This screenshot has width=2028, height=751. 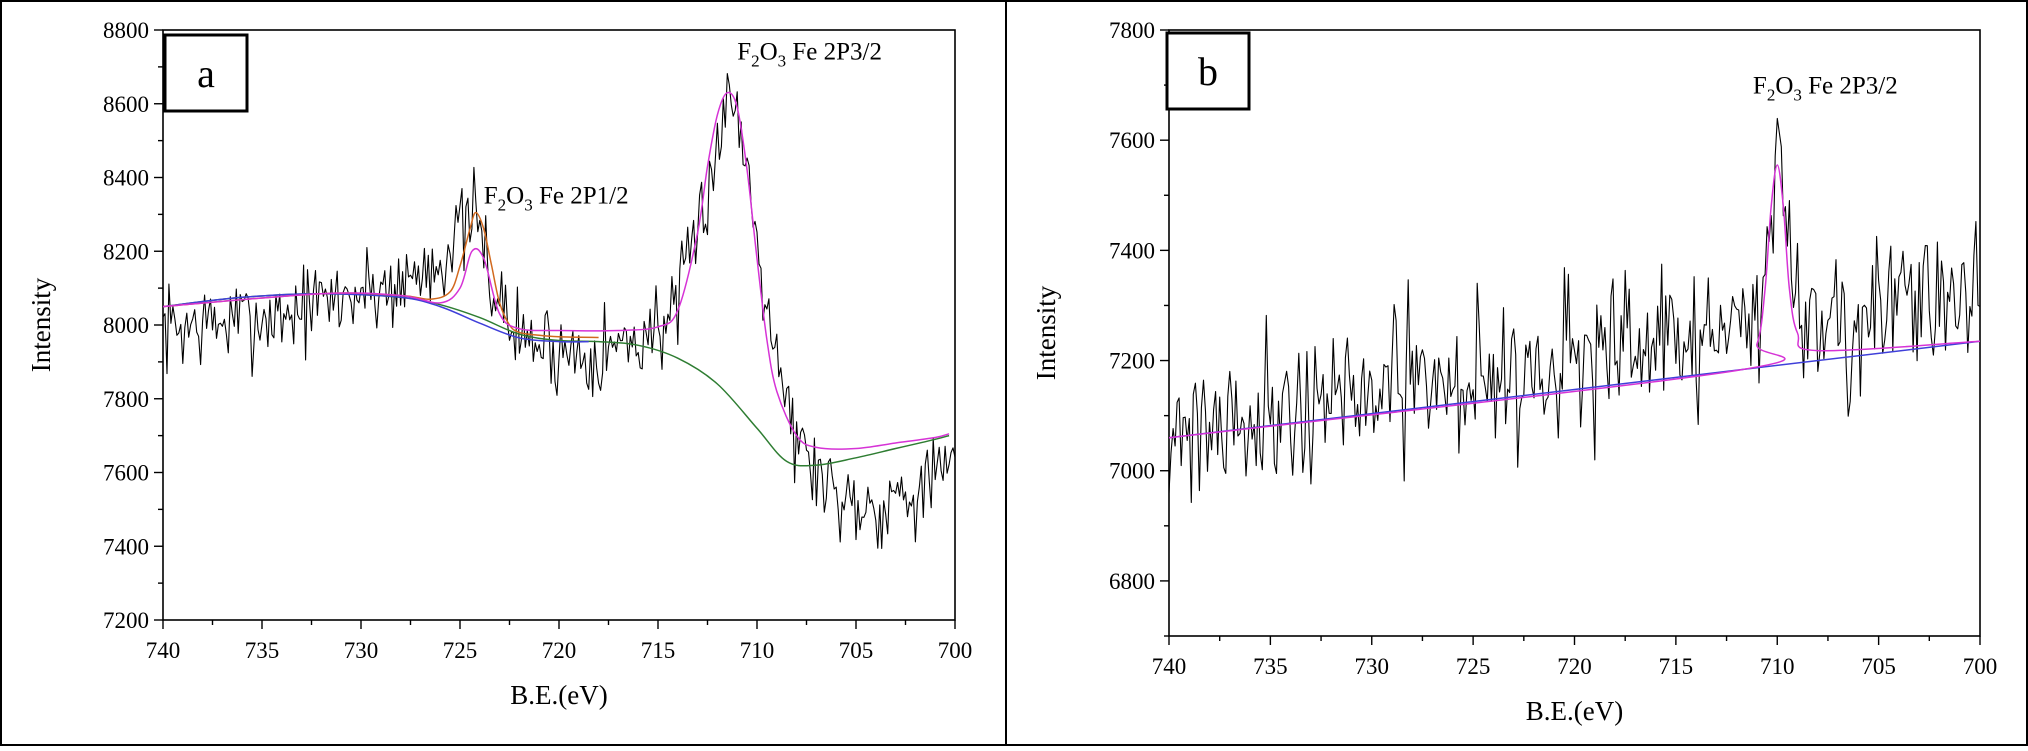 What do you see at coordinates (460, 650) in the screenshot?
I see `x-tick-label-a: 725` at bounding box center [460, 650].